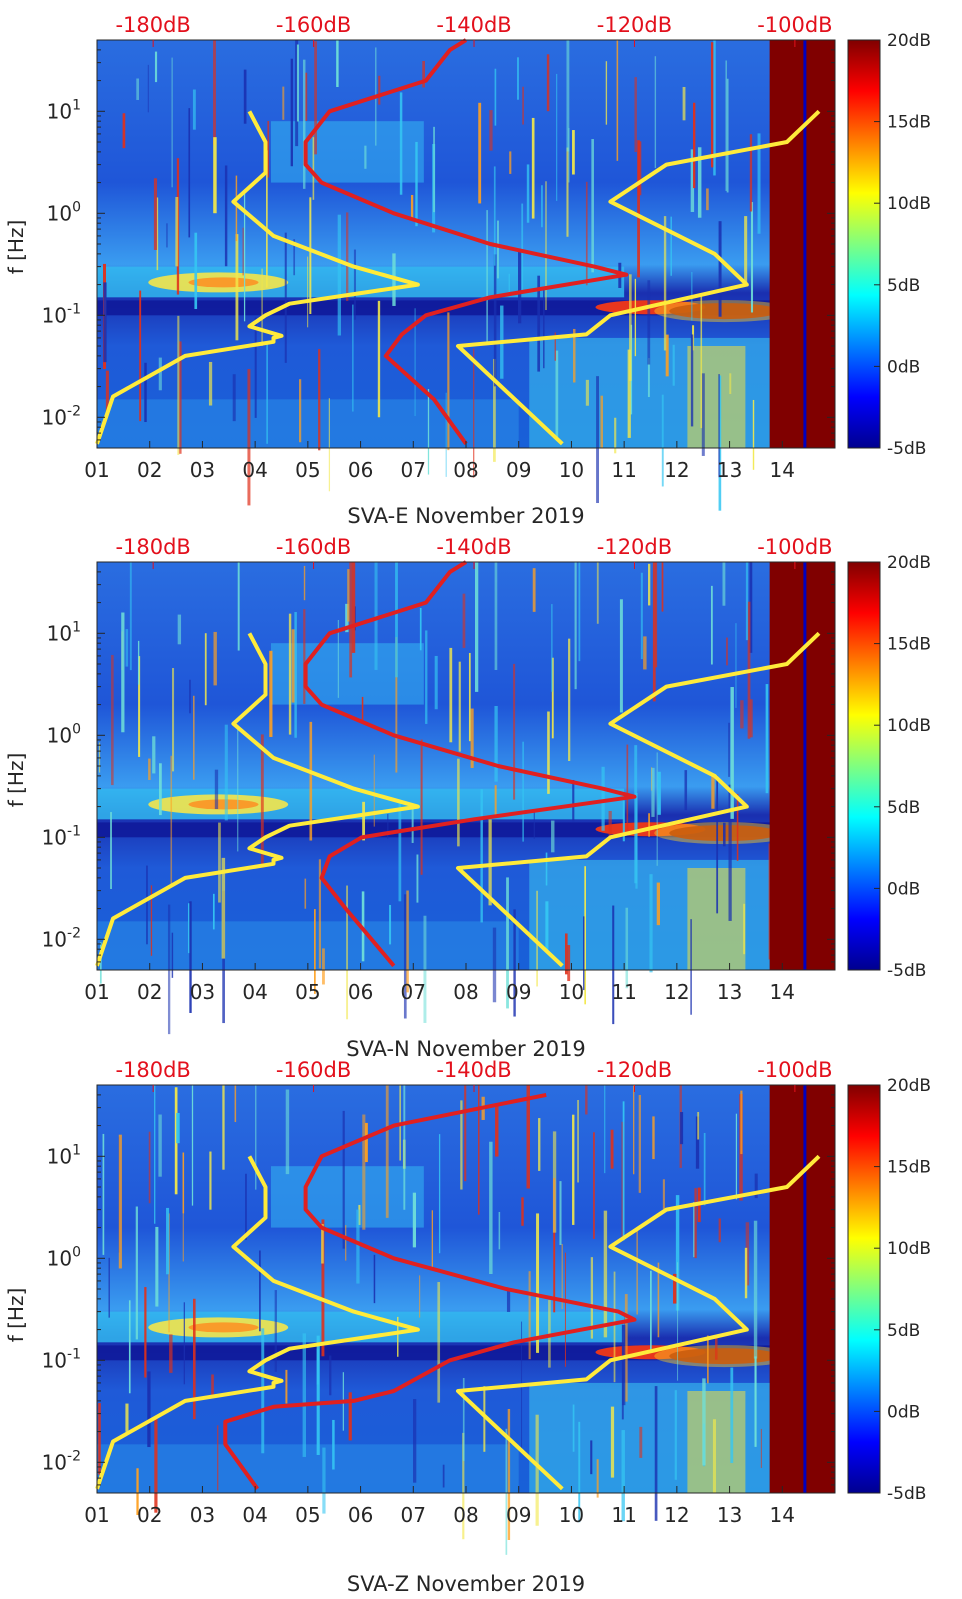 The image size is (962, 1599). What do you see at coordinates (16, 780) in the screenshot?
I see `y-axis-label-sva-n: f [Hz]` at bounding box center [16, 780].